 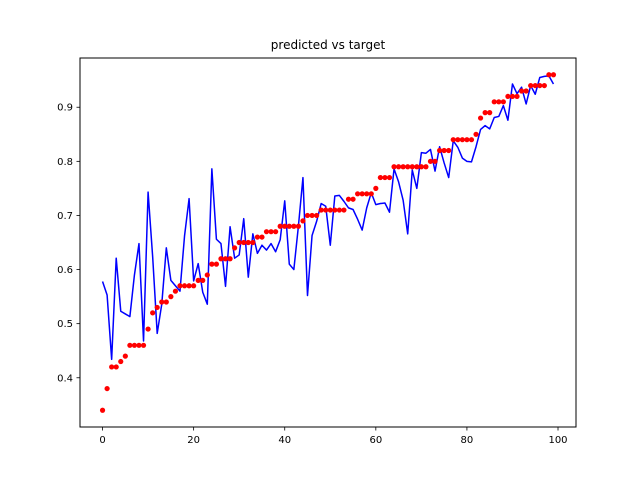 I want to click on y-tick-label: 0.9, so click(x=65, y=108).